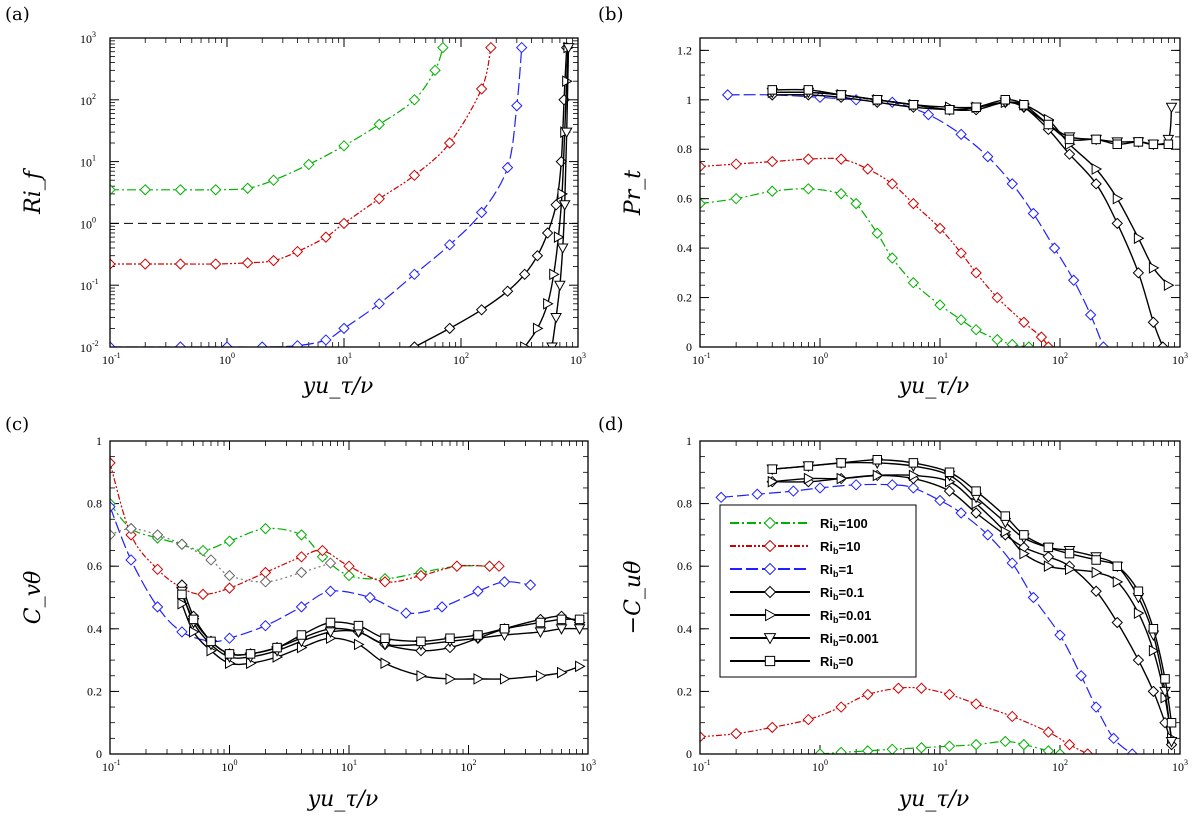 This screenshot has width=1204, height=820. What do you see at coordinates (343, 799) in the screenshot?
I see `x-axis-label: yu_τ/ν` at bounding box center [343, 799].